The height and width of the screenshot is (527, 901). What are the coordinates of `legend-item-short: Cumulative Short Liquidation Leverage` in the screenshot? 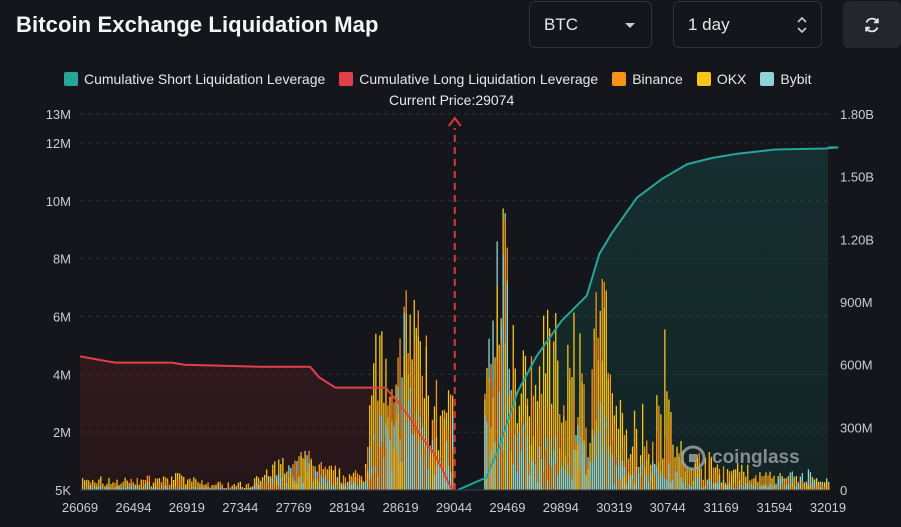 It's located at (194, 79).